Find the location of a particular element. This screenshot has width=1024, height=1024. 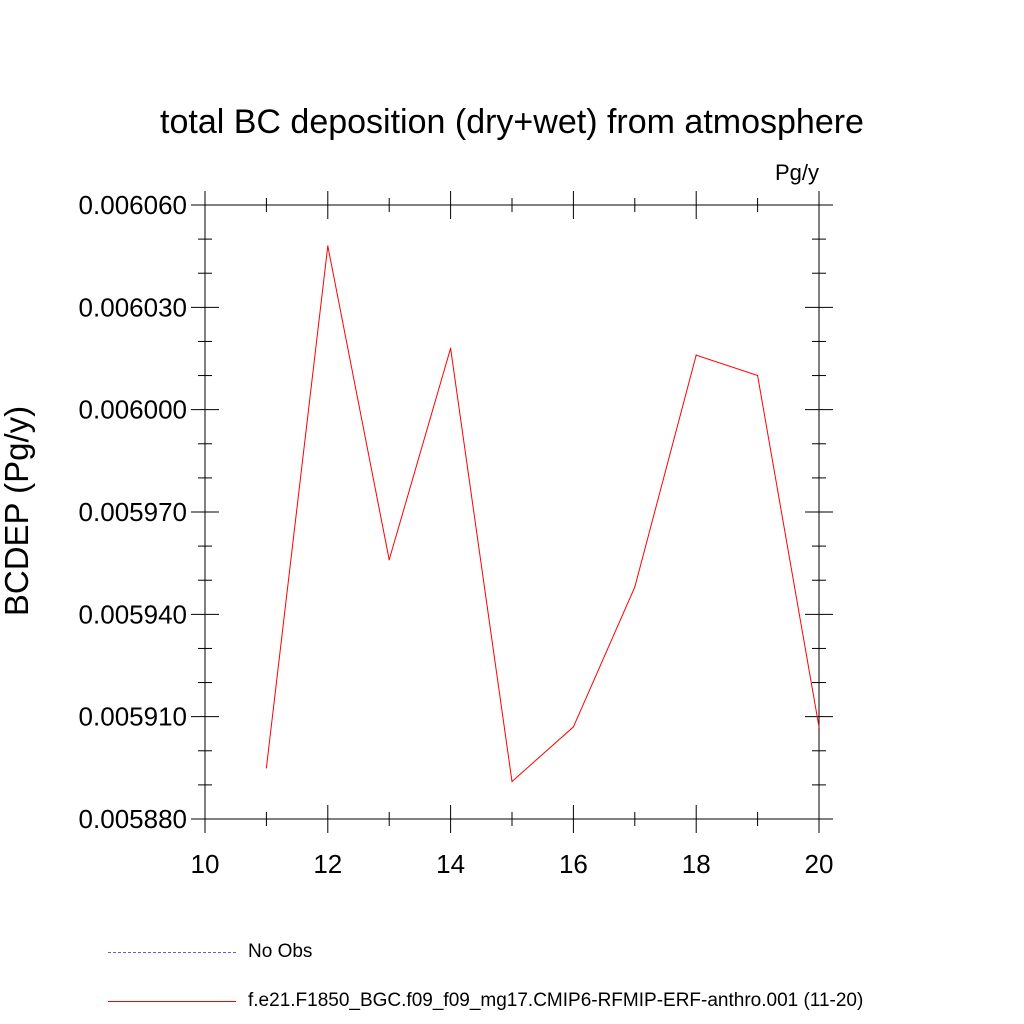

y-tick-label-0: 0.005880 is located at coordinates (133, 819).